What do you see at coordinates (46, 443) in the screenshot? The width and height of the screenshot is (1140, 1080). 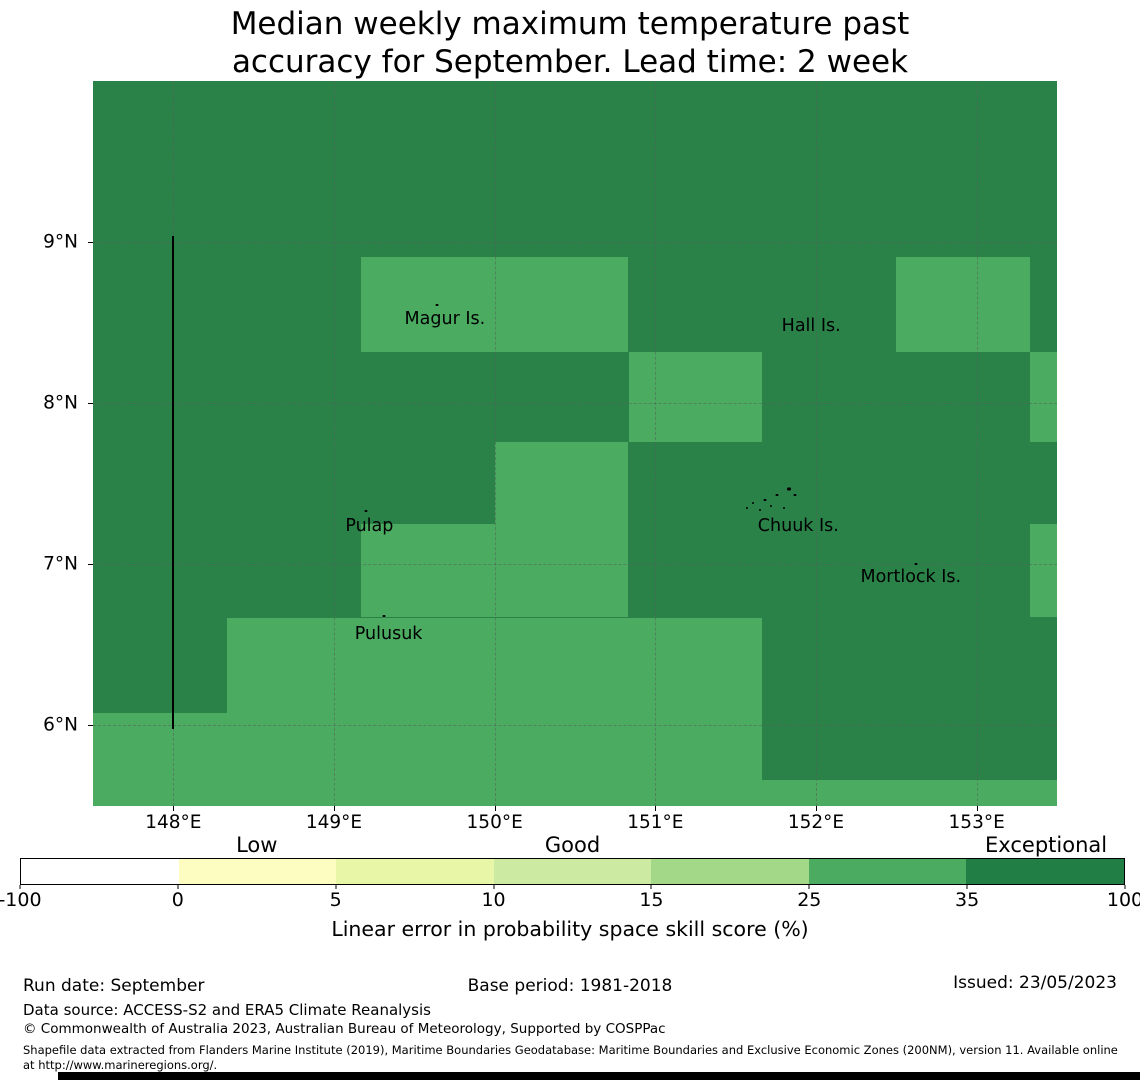 I see `y-axis-ticks: 9°N 8°N 7°N 6°N` at bounding box center [46, 443].